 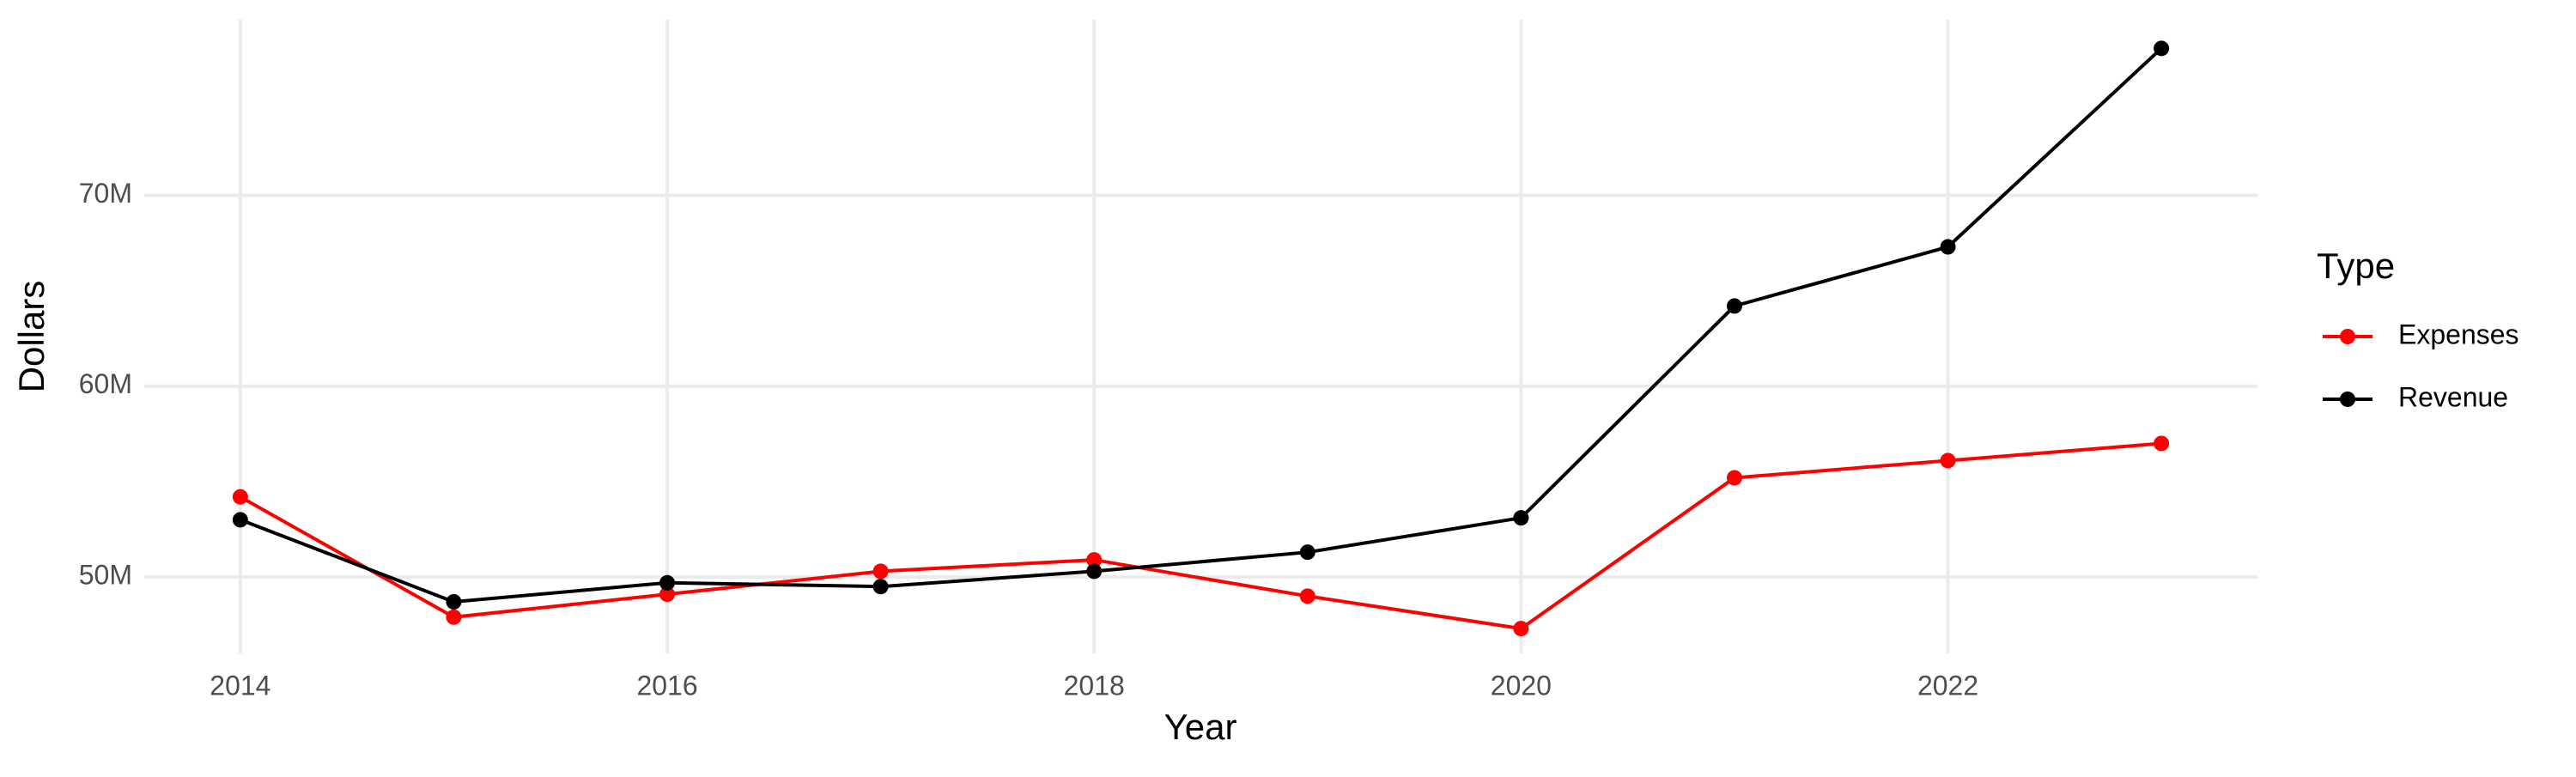 I want to click on y-tick-label: 60M, so click(x=106, y=383).